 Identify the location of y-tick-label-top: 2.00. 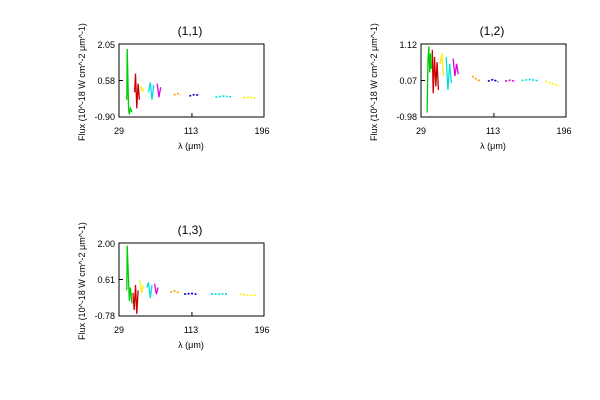
(106, 244).